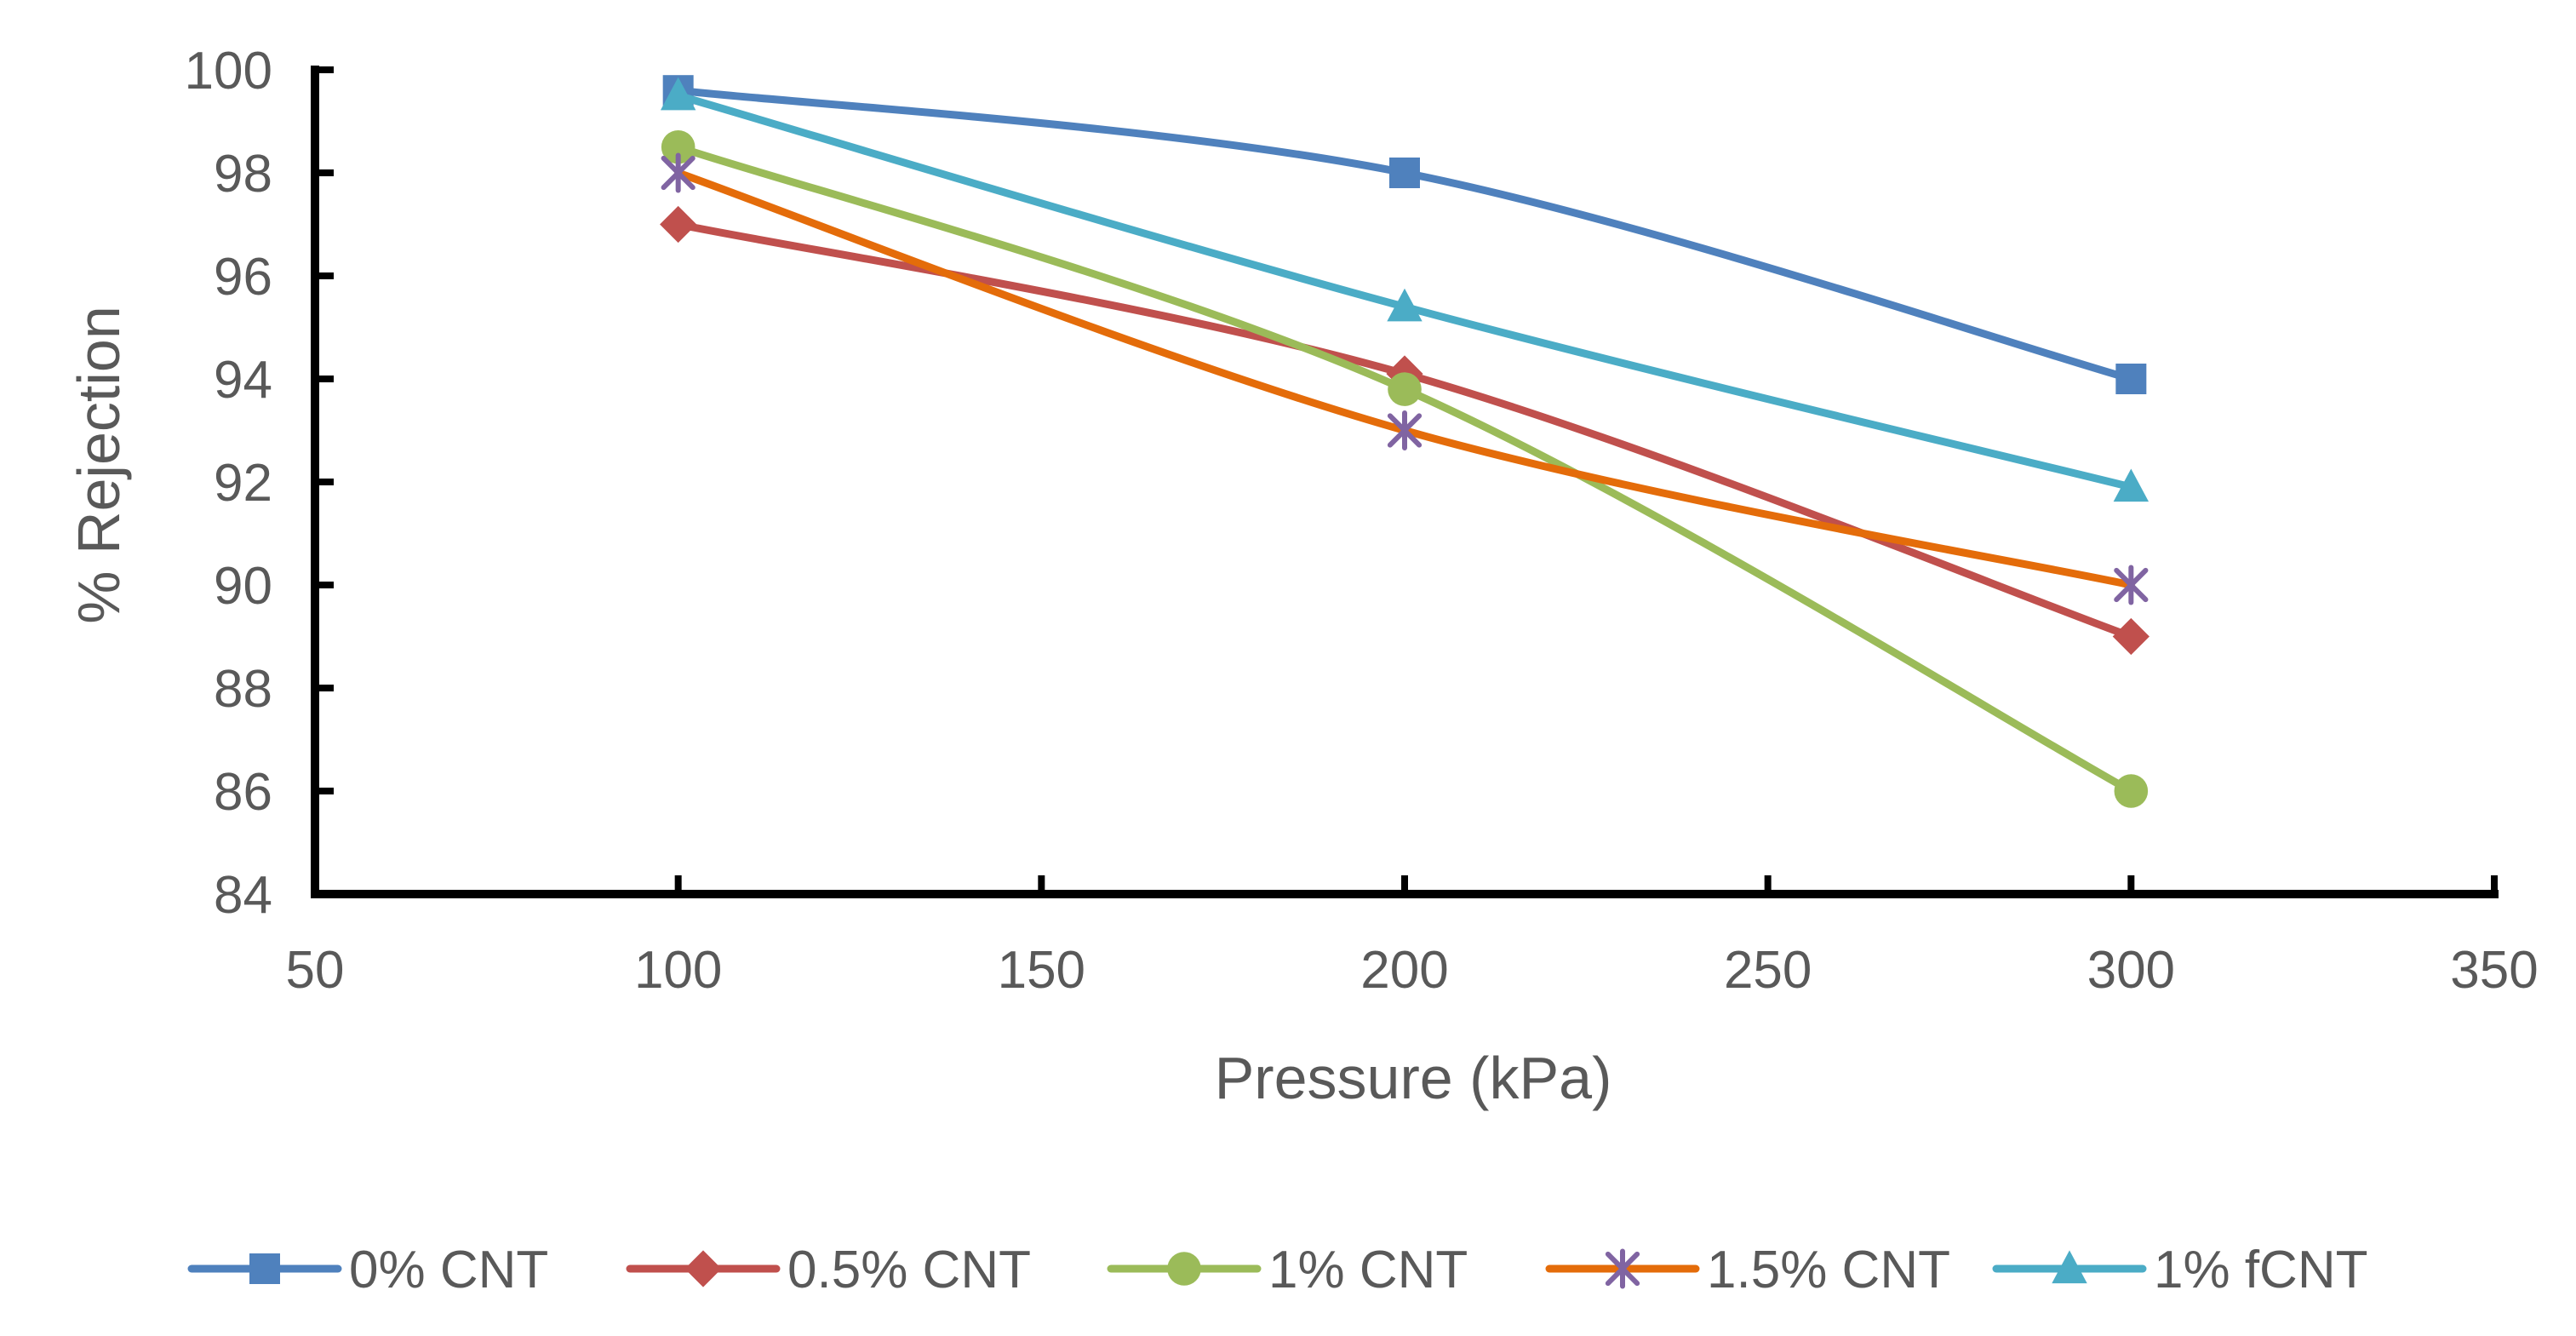  I want to click on x-tick-label: 50, so click(315, 970).